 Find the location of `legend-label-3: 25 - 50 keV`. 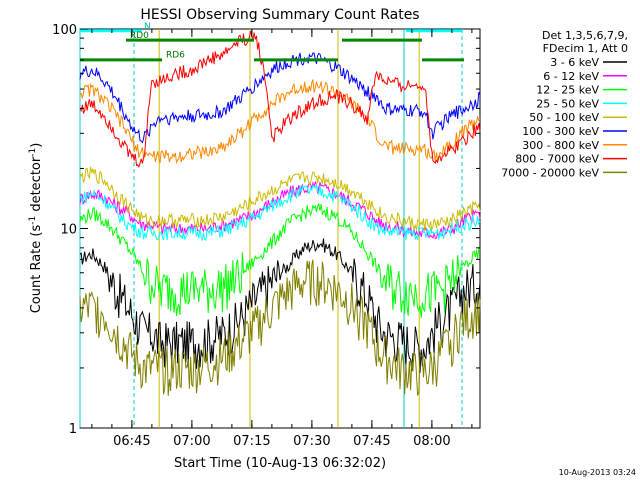

legend-label-3: 25 - 50 keV is located at coordinates (567, 103).